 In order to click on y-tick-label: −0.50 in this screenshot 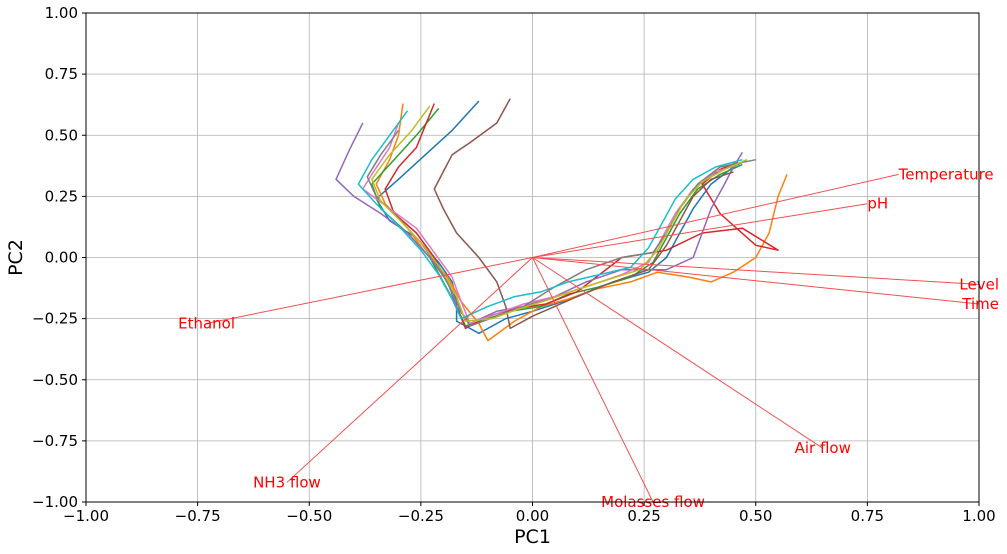, I will do `click(55, 380)`.